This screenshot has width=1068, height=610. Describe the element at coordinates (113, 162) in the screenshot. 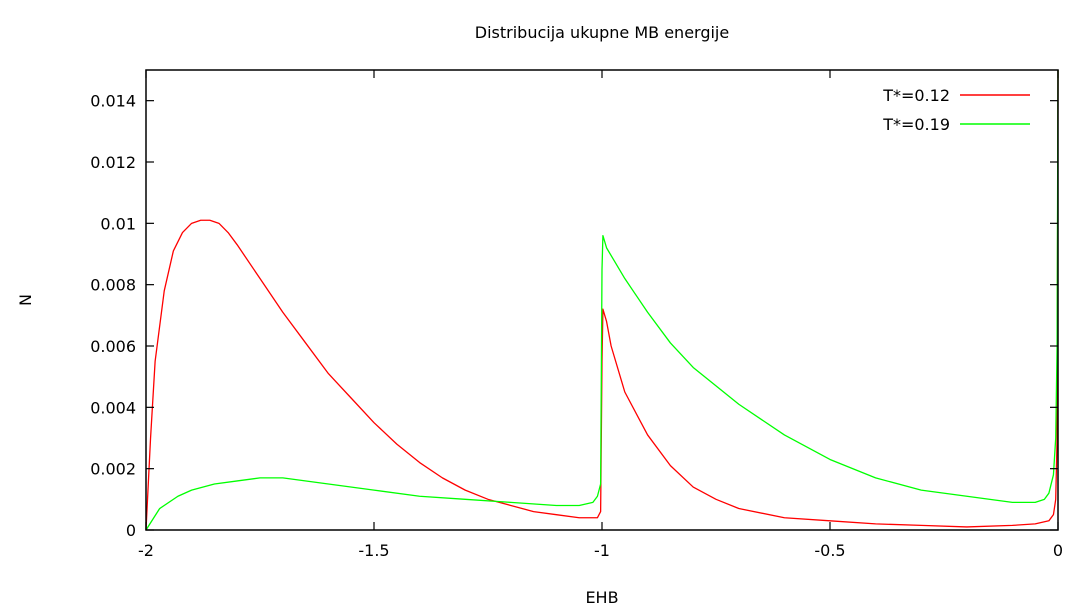

I see `y-tick-label: 0.012` at that location.